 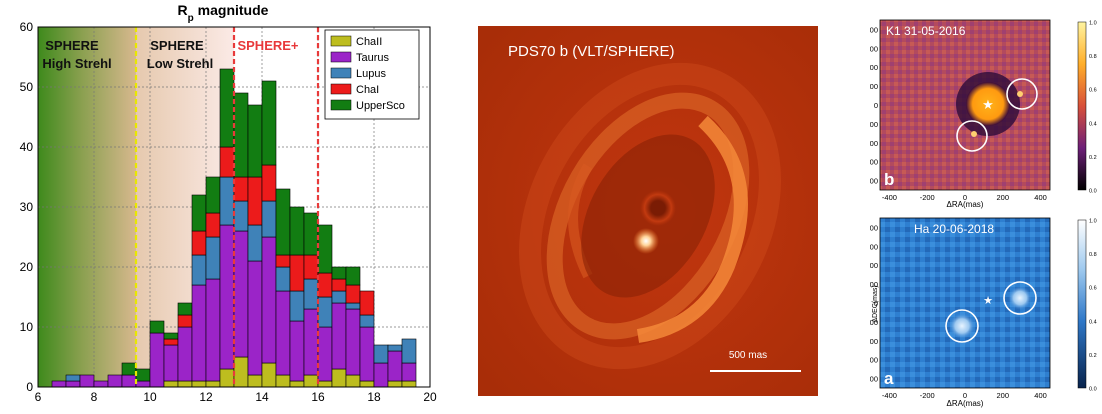 I want to click on k1-y-tick: 400, so click(x=874, y=29).